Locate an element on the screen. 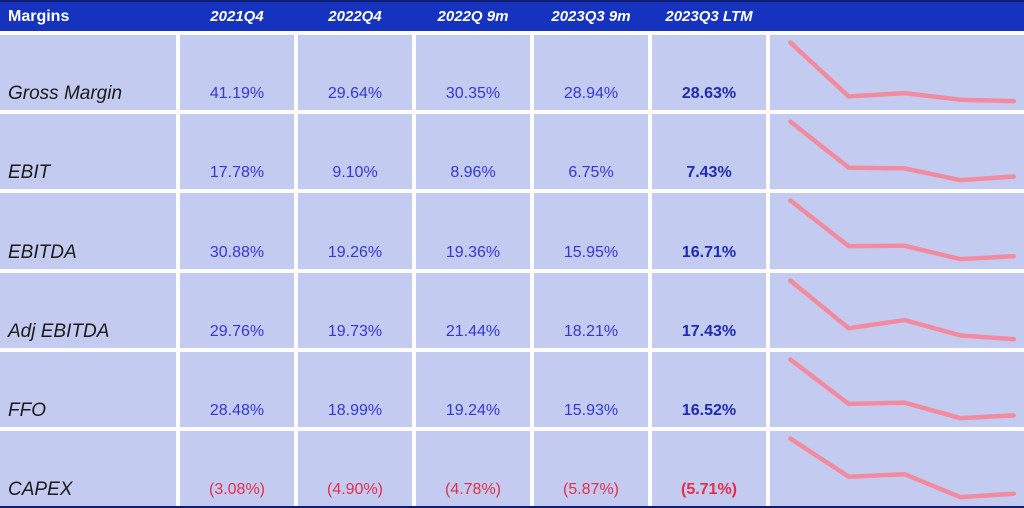  value-cell: 16.52% is located at coordinates (709, 389).